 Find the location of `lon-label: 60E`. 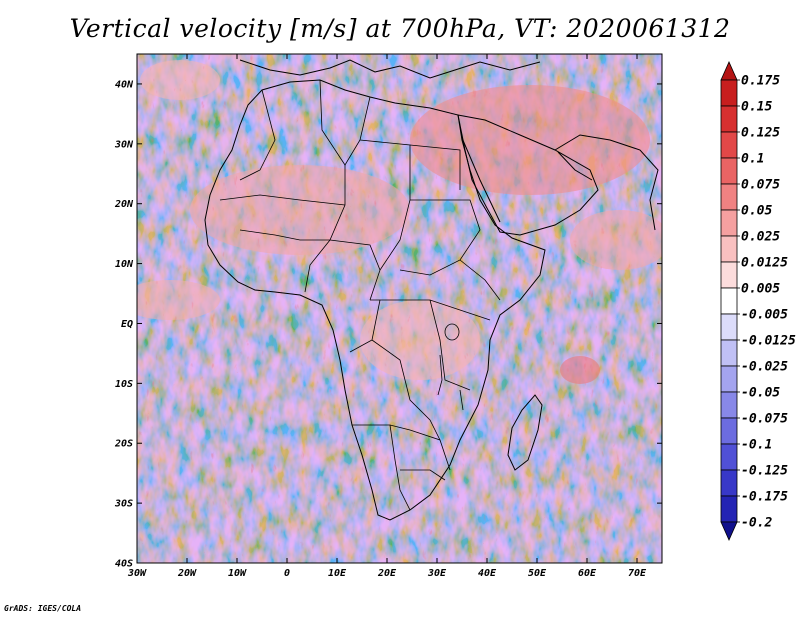

lon-label: 60E is located at coordinates (587, 573).